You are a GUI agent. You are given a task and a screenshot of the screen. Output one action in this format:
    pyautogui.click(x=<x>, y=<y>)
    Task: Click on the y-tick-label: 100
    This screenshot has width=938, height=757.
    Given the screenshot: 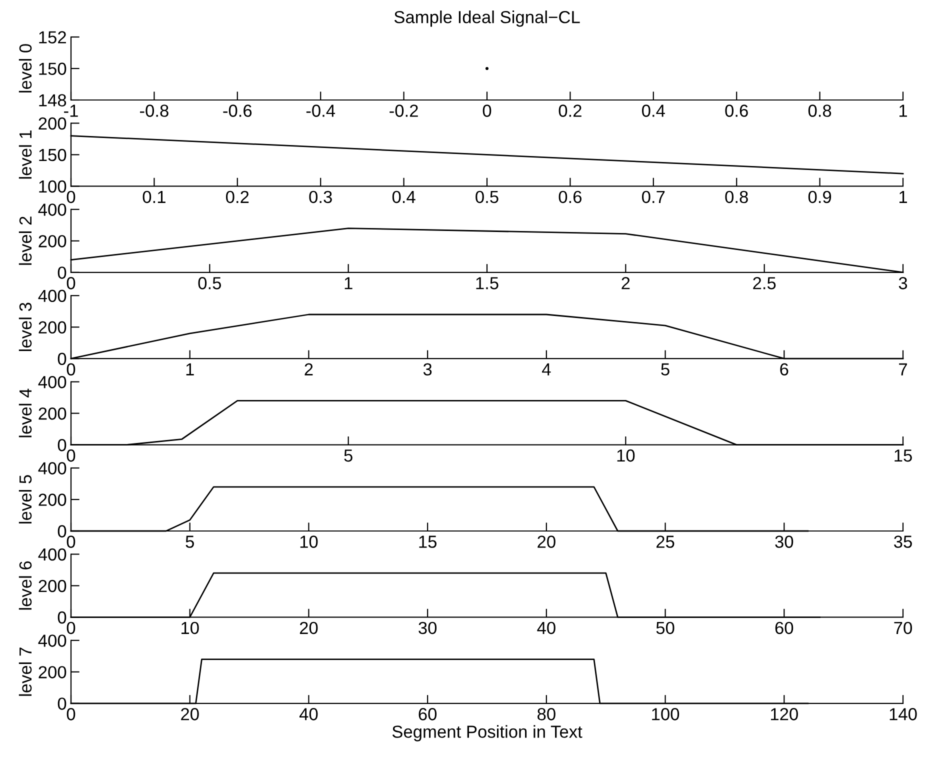 What is the action you would take?
    pyautogui.click(x=52, y=186)
    